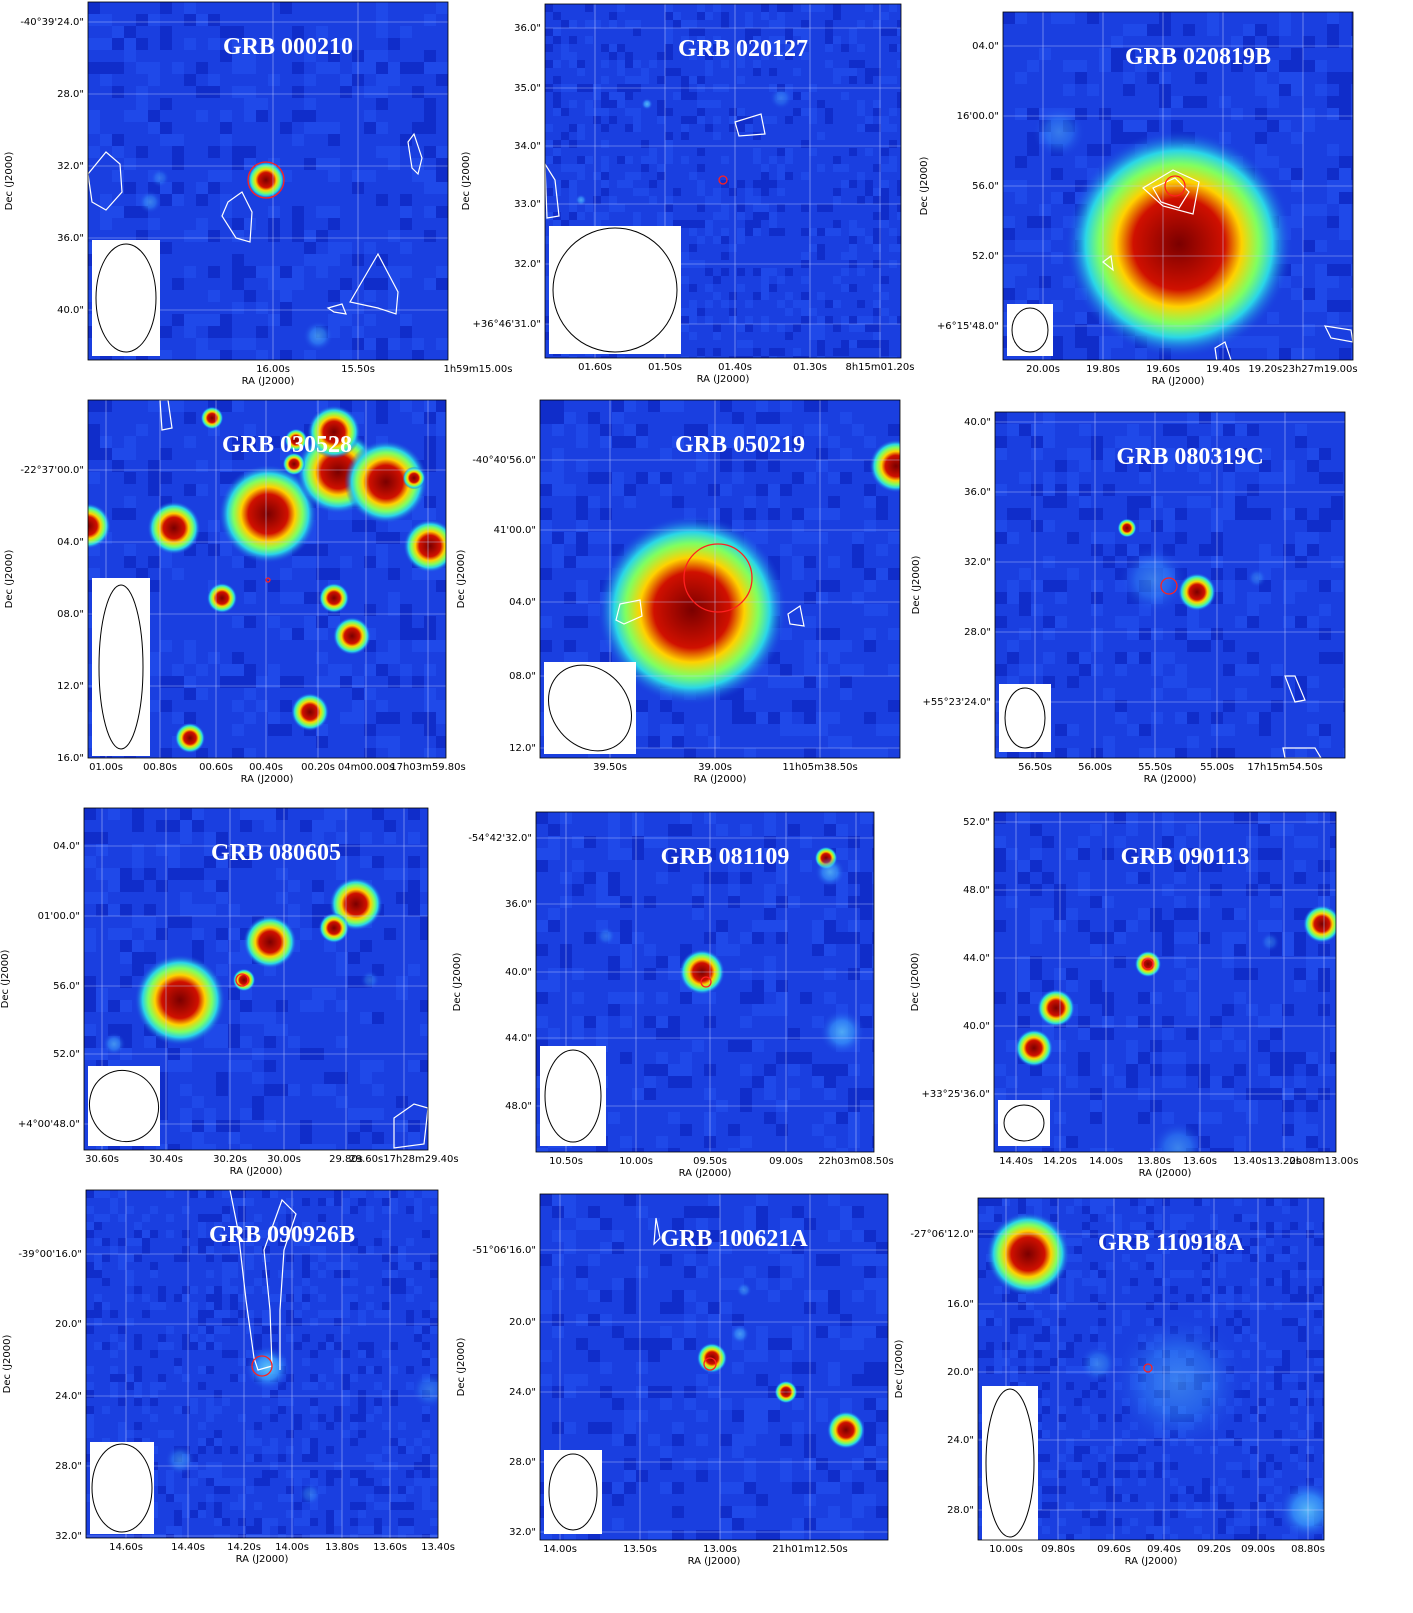  What do you see at coordinates (879, 367) in the screenshot?
I see `x-tick-label: 8h15m01.20s` at bounding box center [879, 367].